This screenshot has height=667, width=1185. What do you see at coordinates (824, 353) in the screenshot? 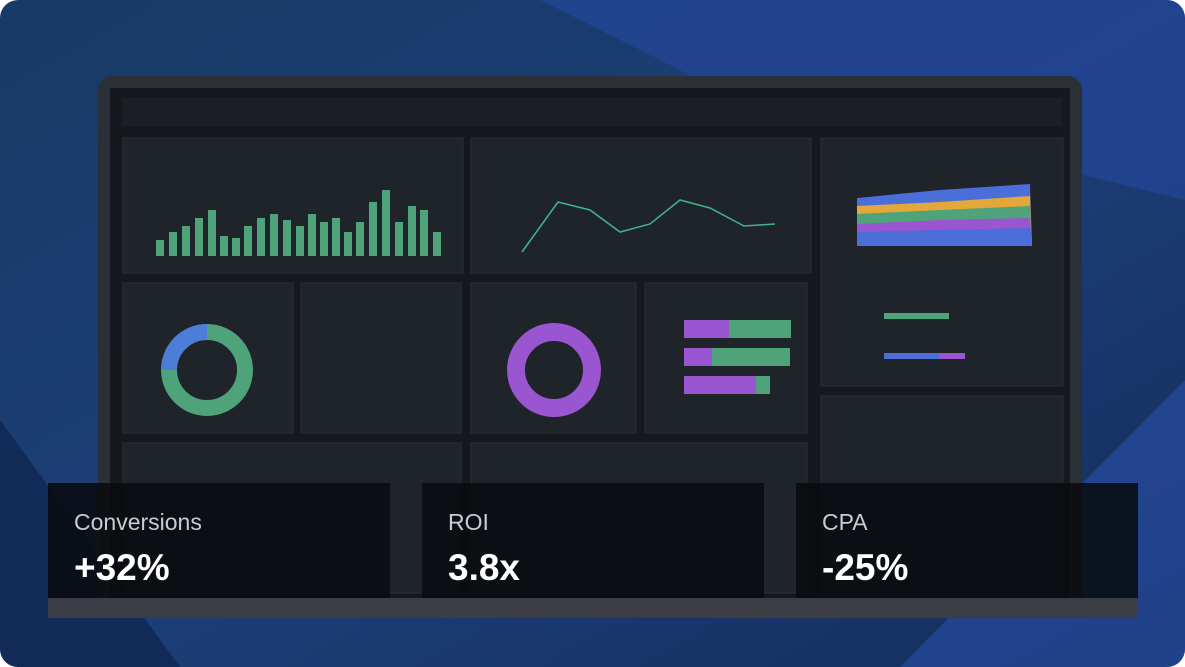
I see `decorative-hbars` at bounding box center [824, 353].